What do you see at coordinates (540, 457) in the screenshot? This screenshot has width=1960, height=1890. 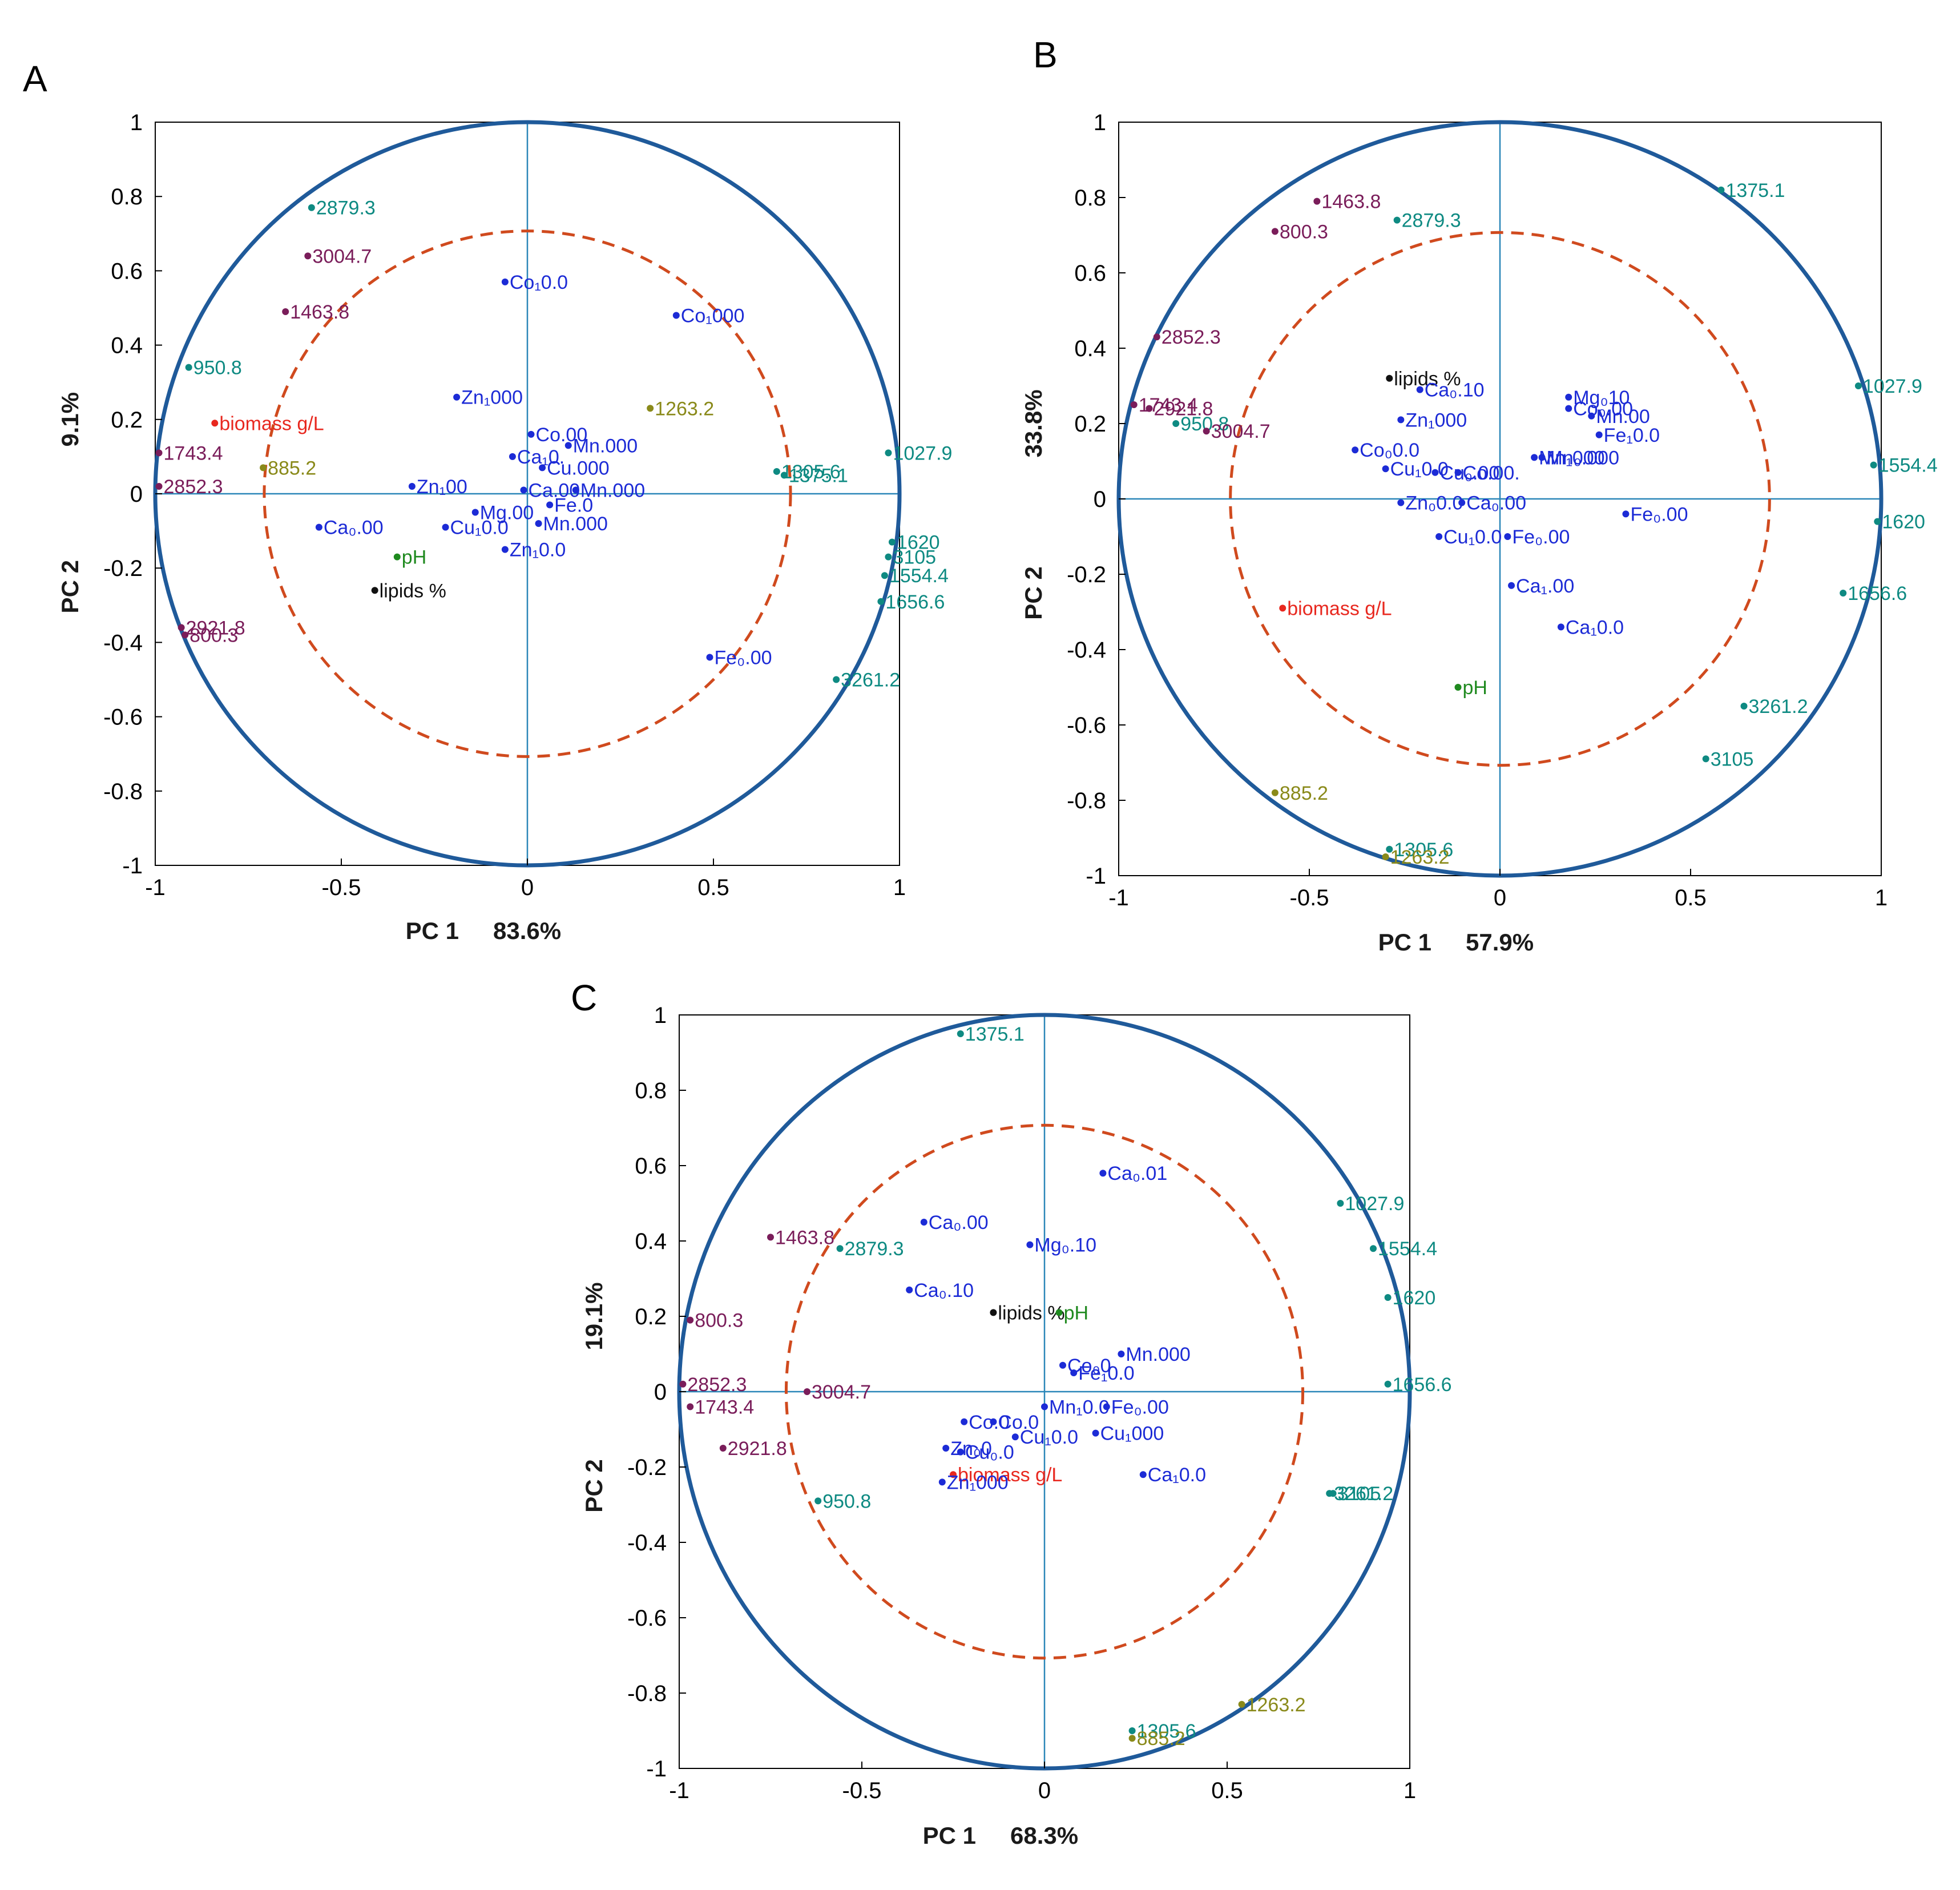 I see `data-point-label: Ca₁0.` at bounding box center [540, 457].